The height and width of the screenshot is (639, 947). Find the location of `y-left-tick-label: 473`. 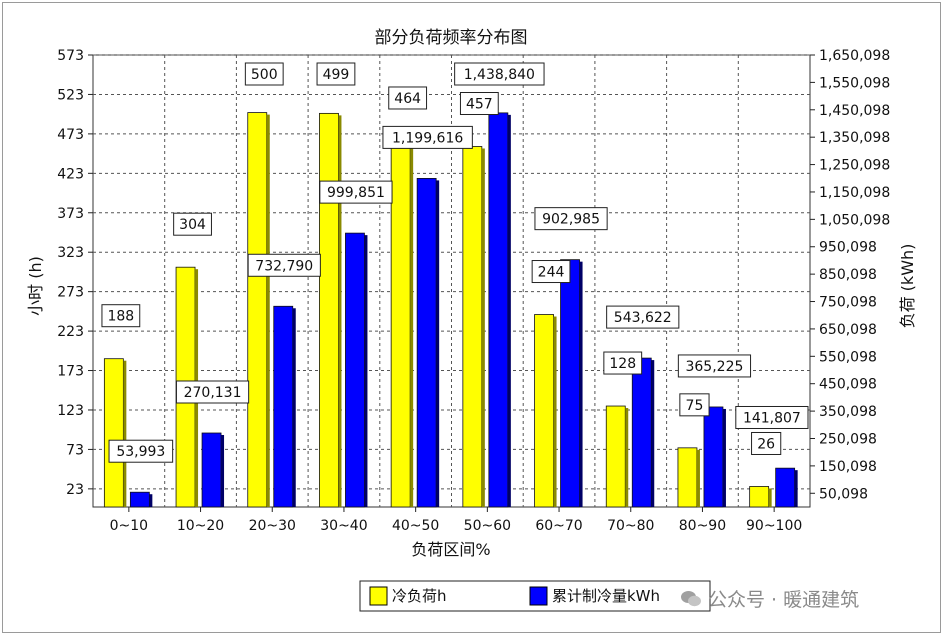

y-left-tick-label: 473 is located at coordinates (70, 135).